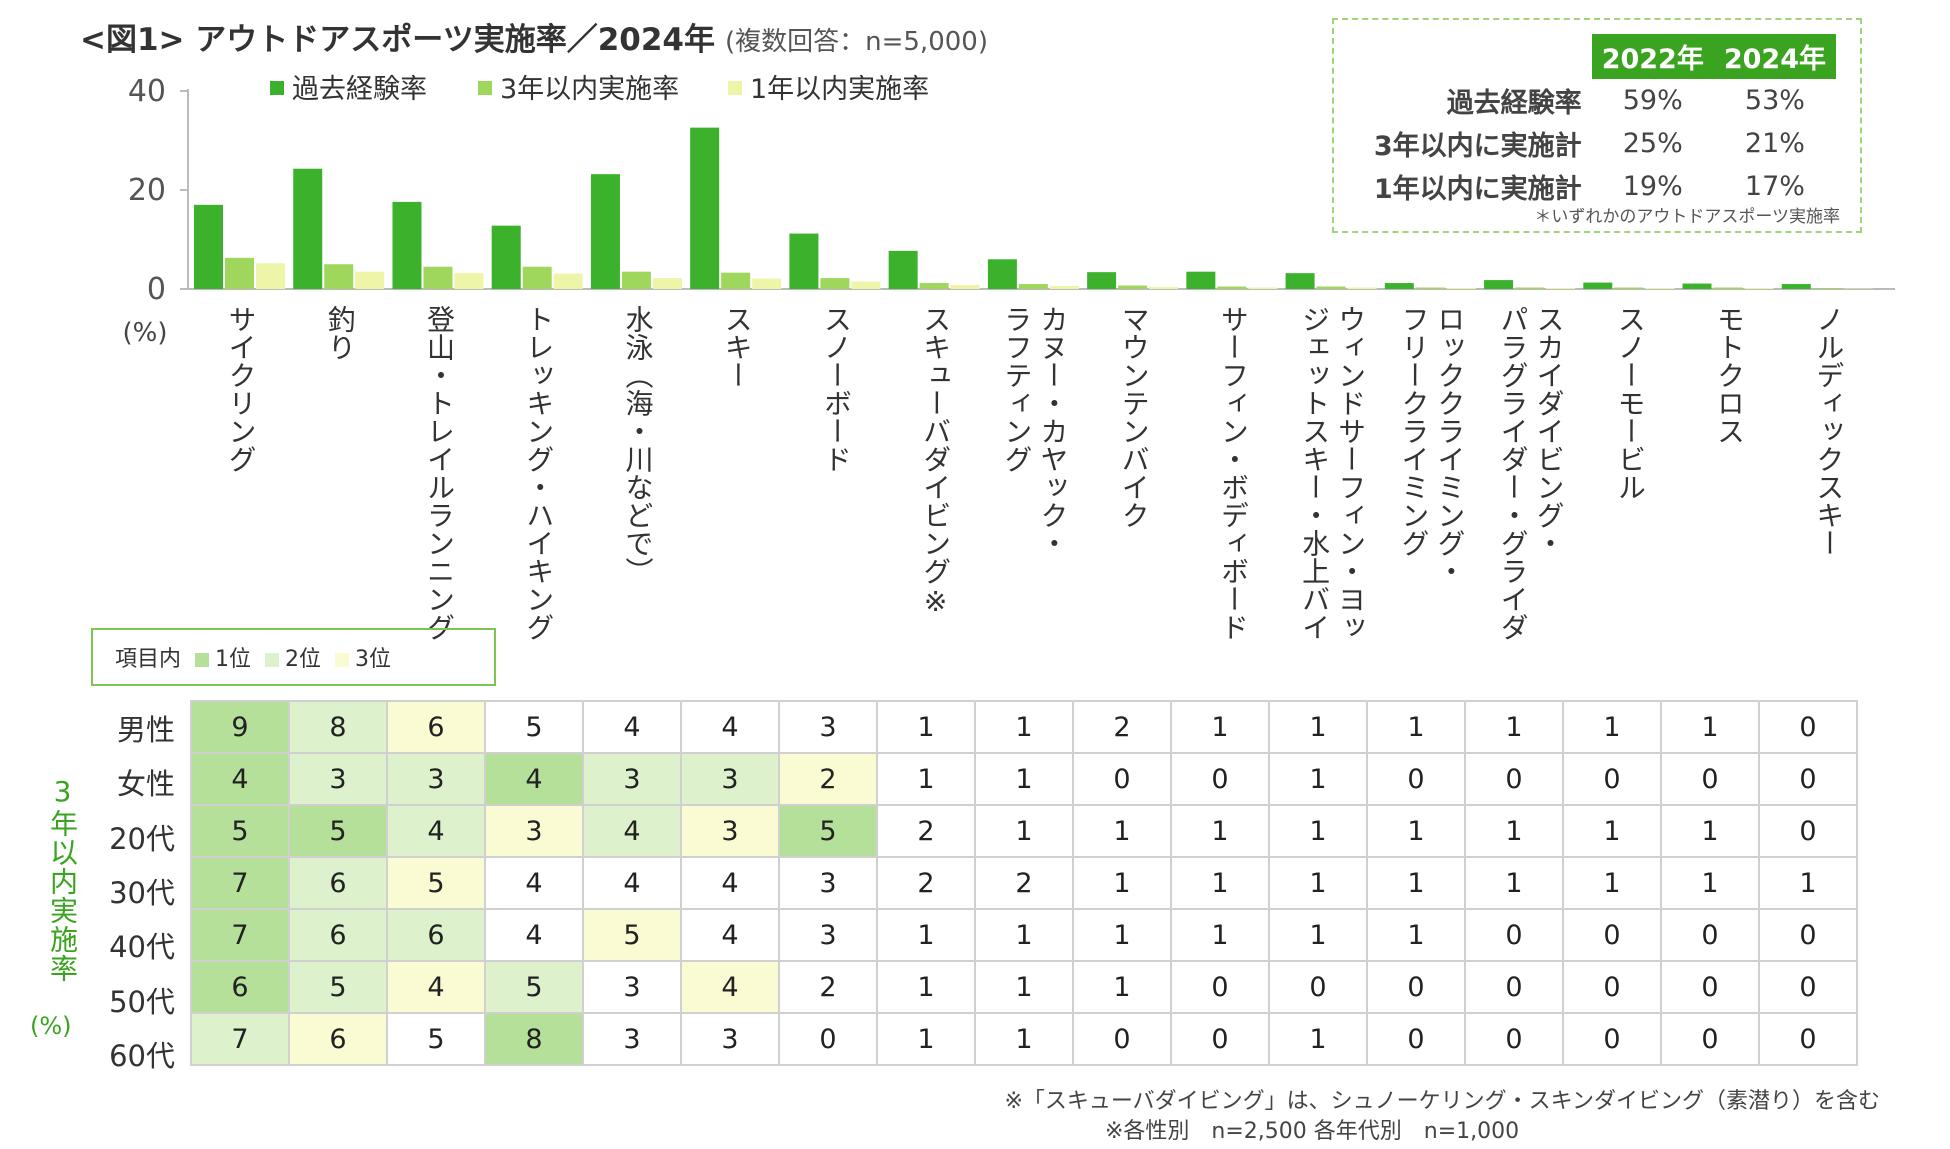 This screenshot has height=1149, width=1950. Describe the element at coordinates (338, 727) in the screenshot. I see `table-cell: 8` at that location.